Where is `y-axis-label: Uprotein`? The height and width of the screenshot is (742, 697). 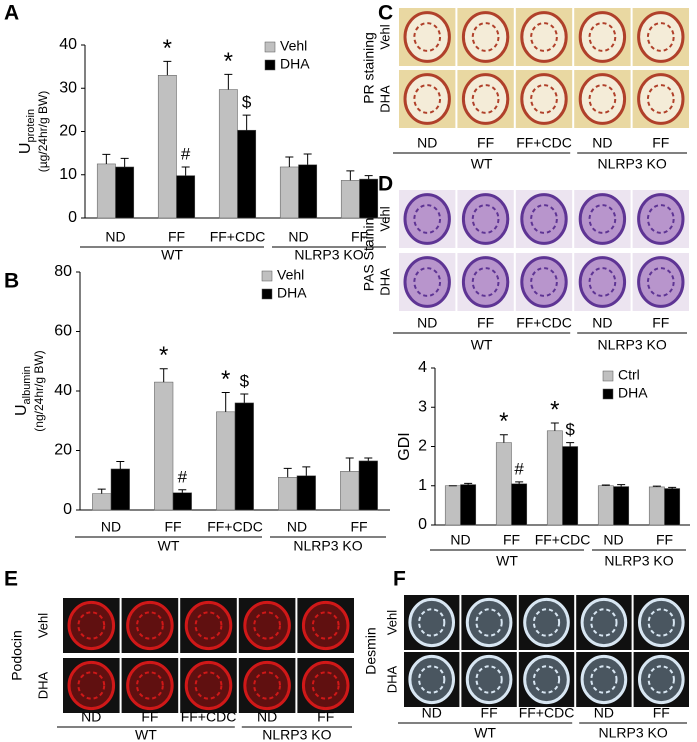
y-axis-label: Uprotein is located at coordinates (27, 131).